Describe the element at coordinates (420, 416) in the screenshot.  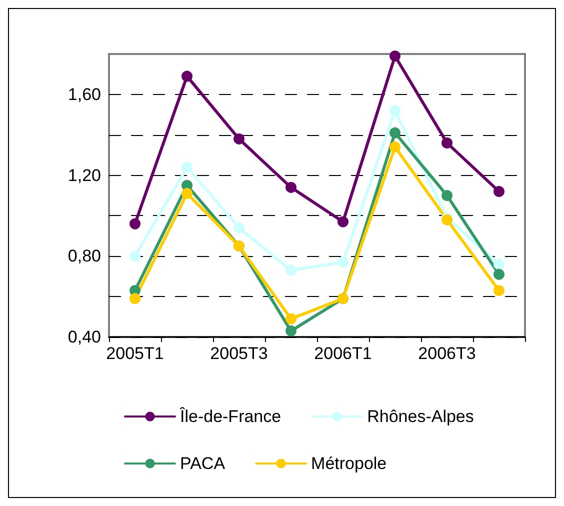
I see `legend-label: Rhônes-Alpes` at that location.